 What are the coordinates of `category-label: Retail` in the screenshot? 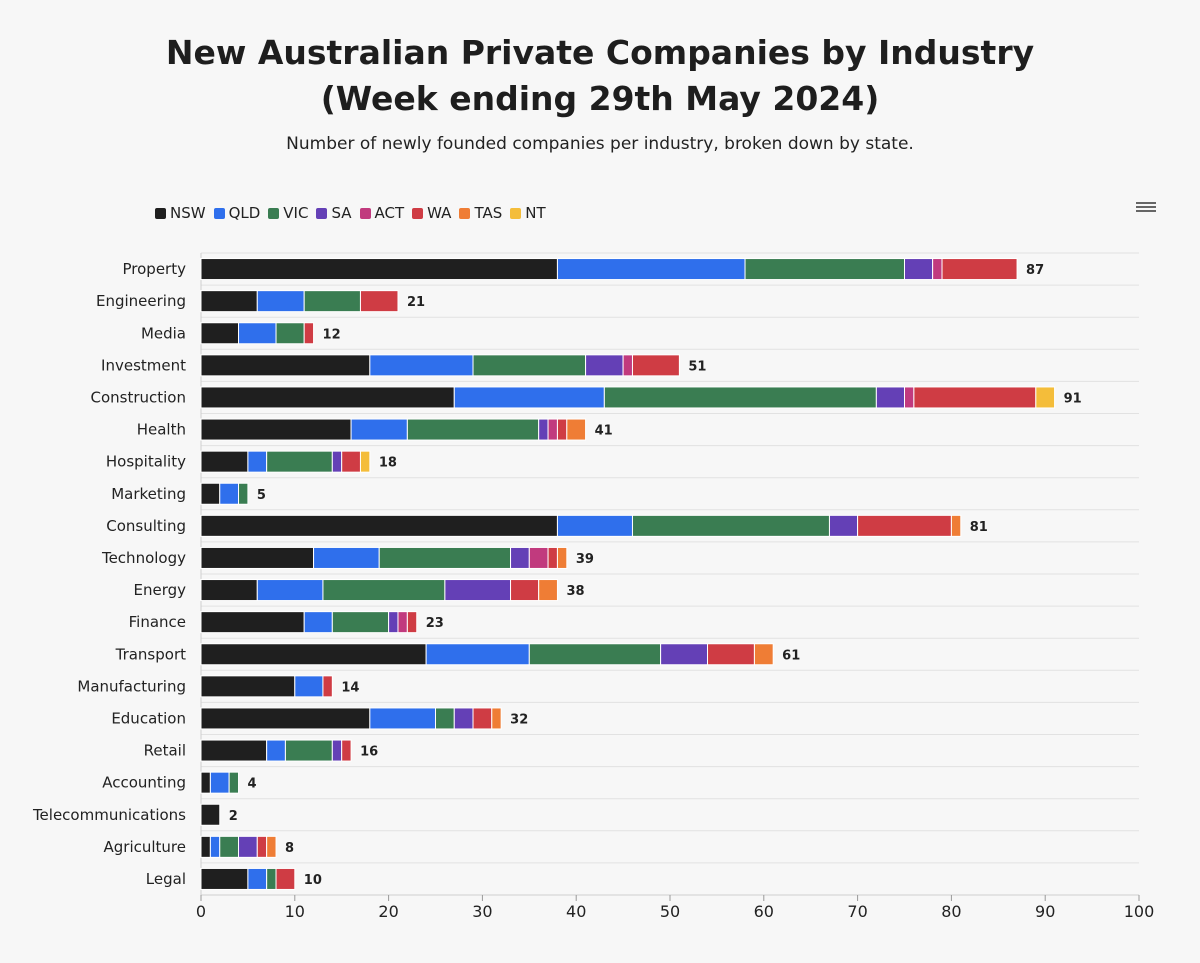 It's located at (165, 751).